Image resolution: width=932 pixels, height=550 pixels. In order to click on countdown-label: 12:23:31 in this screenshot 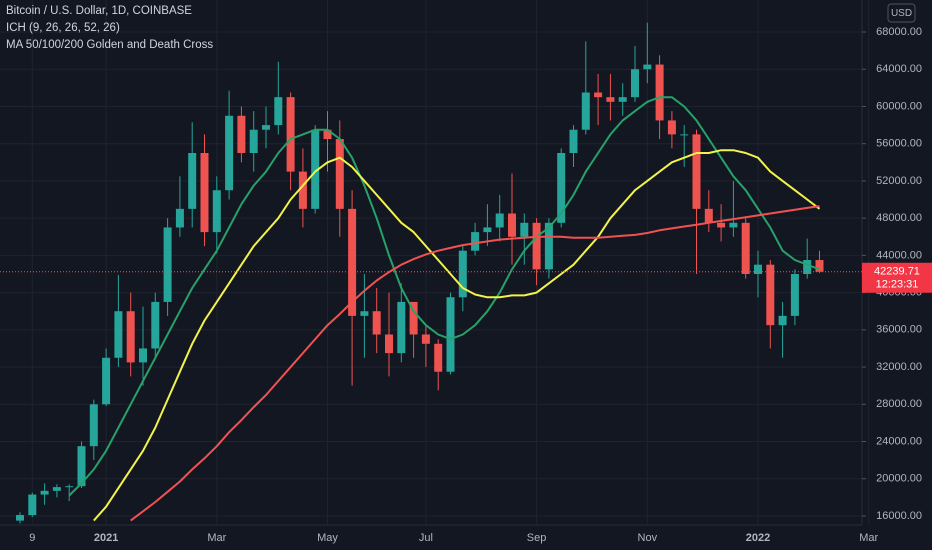, I will do `click(897, 285)`.